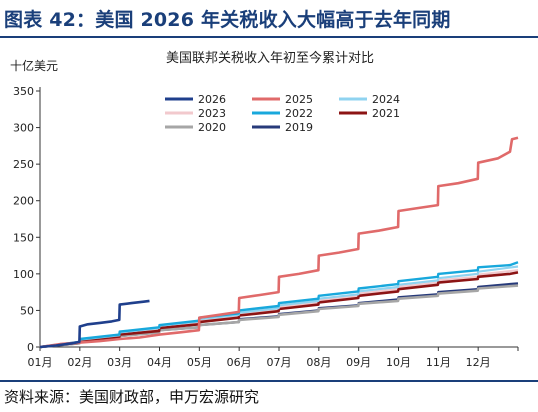 Image resolution: width=538 pixels, height=412 pixels. What do you see at coordinates (227, 20) in the screenshot?
I see `figure-title: 图表 42：美国 2026 年关税收入大幅高于去年同期` at bounding box center [227, 20].